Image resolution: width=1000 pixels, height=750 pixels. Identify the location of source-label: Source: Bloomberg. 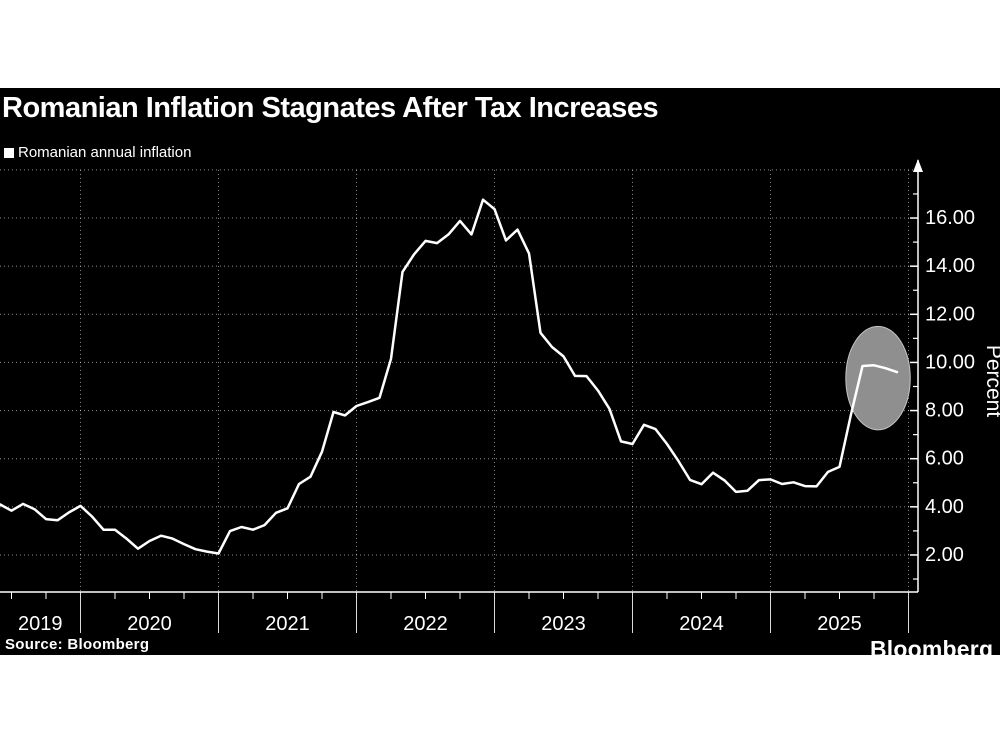
(77, 644).